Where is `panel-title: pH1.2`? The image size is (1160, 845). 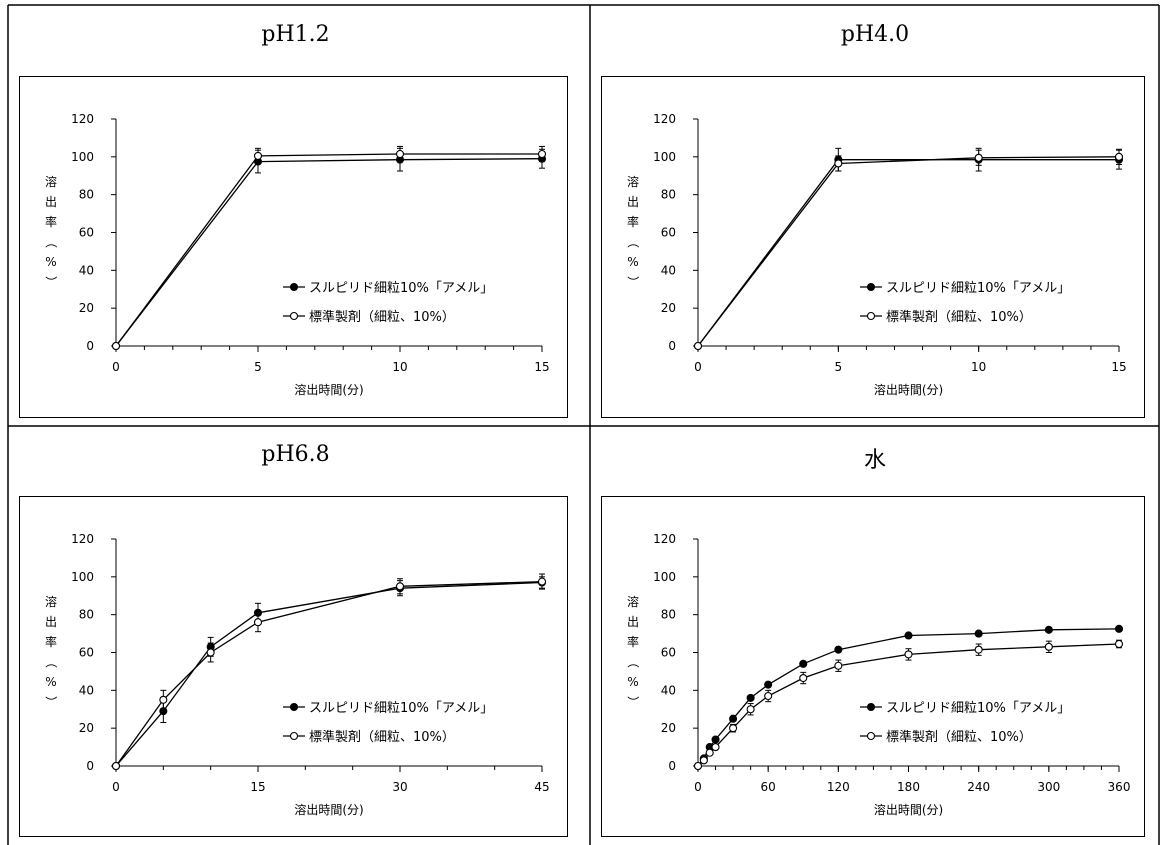
panel-title: pH1.2 is located at coordinates (295, 34).